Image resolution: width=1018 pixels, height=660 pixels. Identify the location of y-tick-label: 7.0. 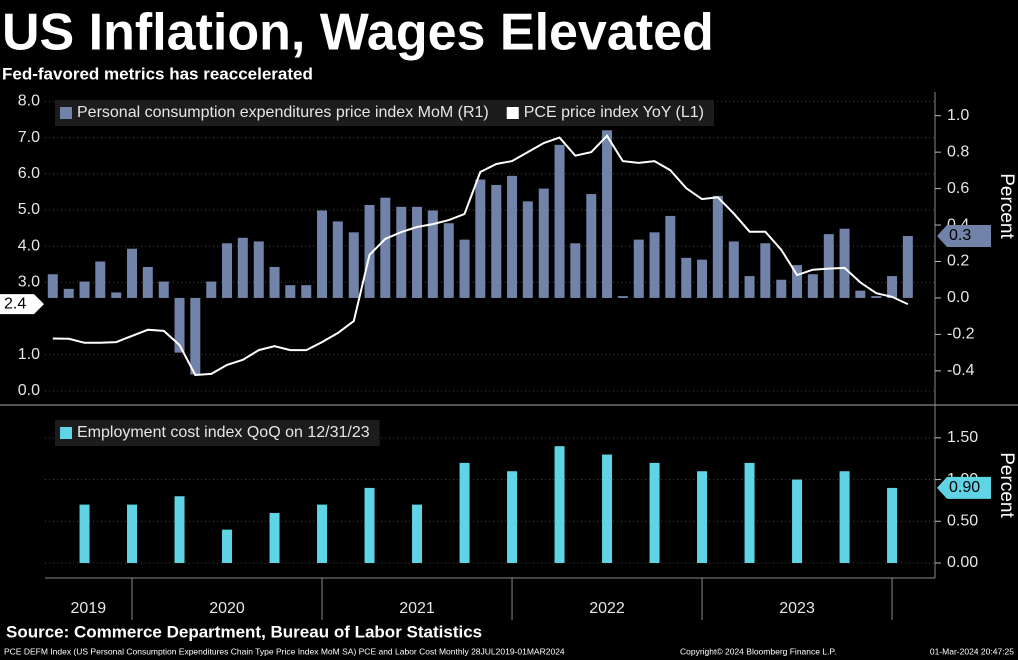
(29, 137).